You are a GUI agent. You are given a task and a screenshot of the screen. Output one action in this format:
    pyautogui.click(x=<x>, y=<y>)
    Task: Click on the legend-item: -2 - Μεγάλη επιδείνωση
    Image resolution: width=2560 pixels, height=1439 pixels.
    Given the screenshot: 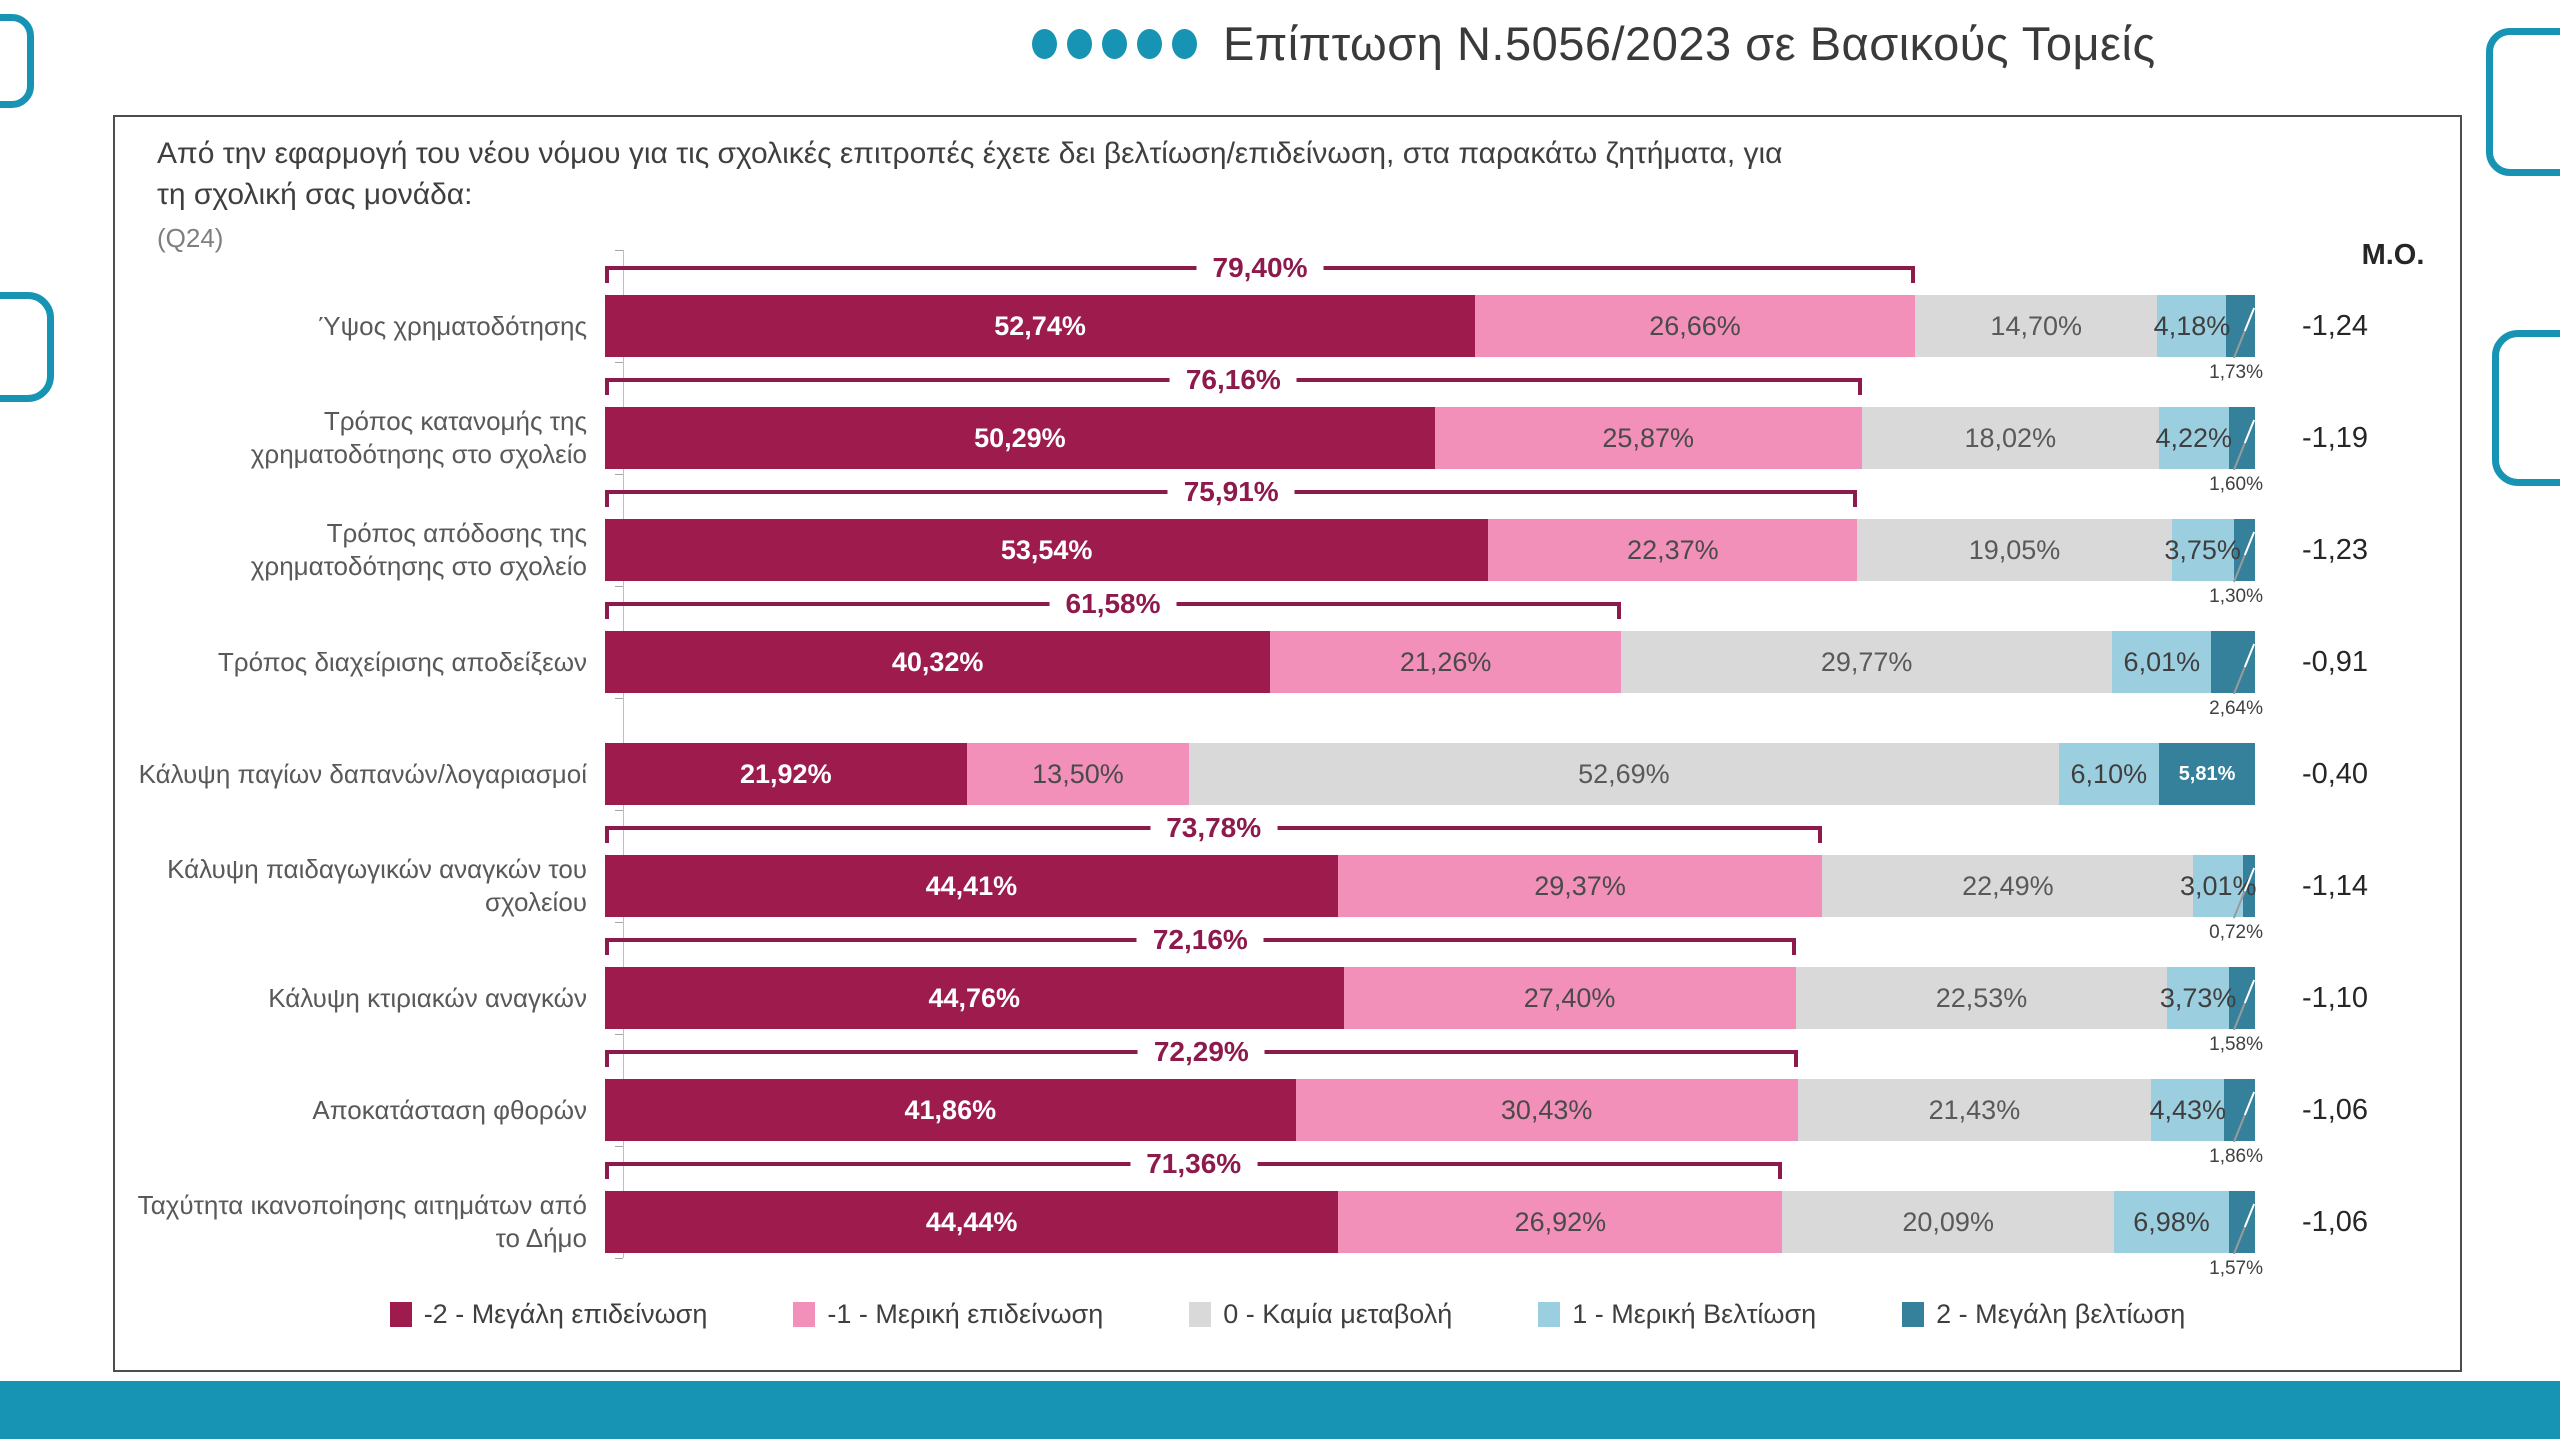 What is the action you would take?
    pyautogui.click(x=548, y=1314)
    